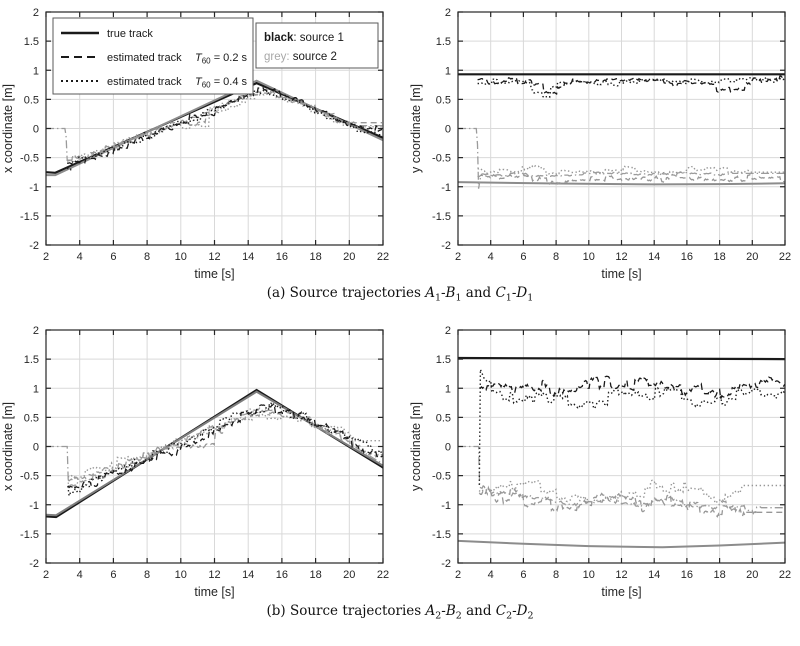 The width and height of the screenshot is (800, 646). Describe the element at coordinates (430, 293) in the screenshot. I see `caption-token: A` at that location.